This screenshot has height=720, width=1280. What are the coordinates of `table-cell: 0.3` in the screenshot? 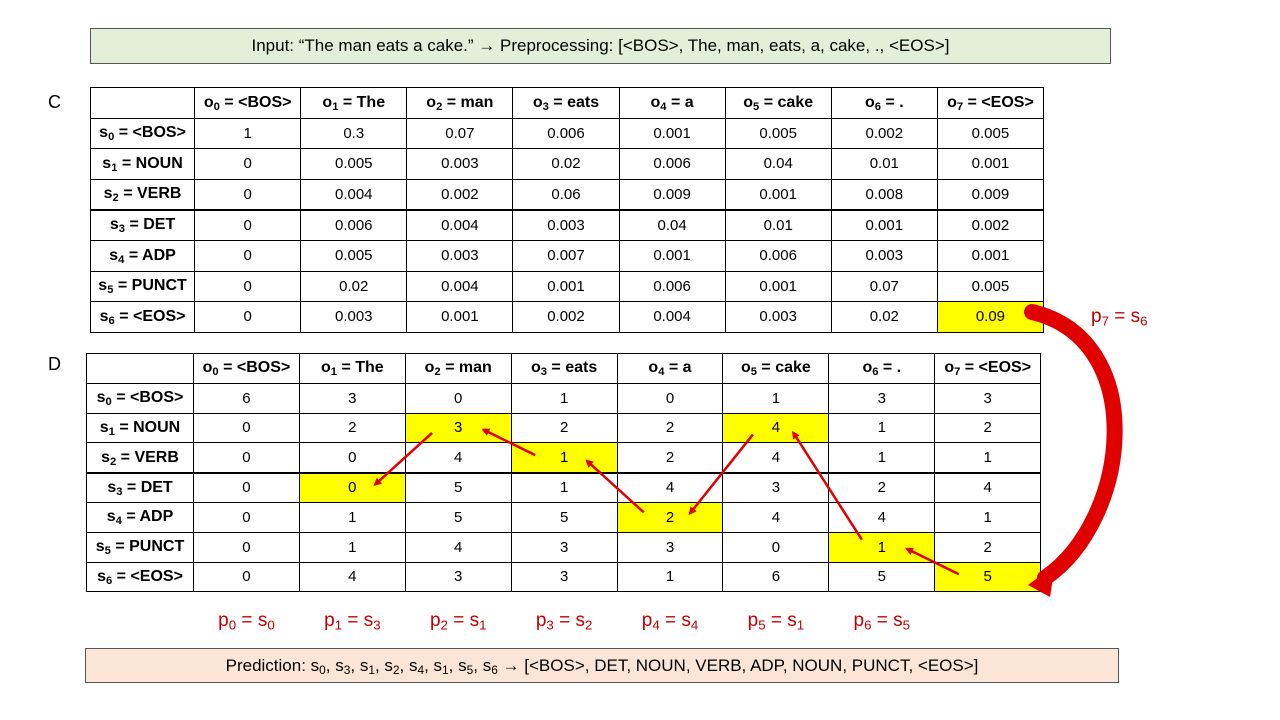 It's located at (354, 133).